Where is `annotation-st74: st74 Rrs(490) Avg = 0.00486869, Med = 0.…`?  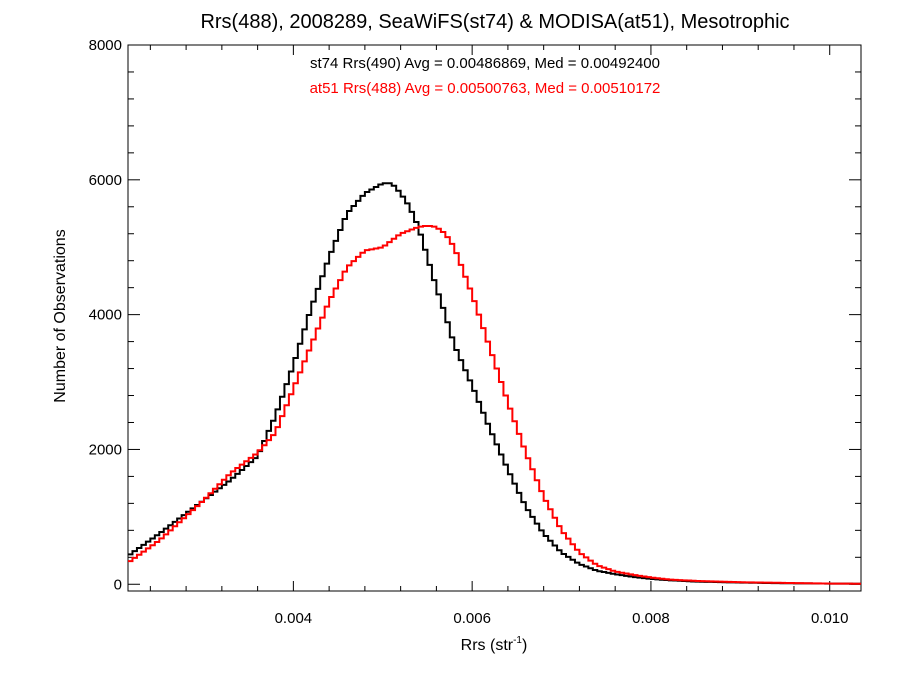 annotation-st74: st74 Rrs(490) Avg = 0.00486869, Med = 0.… is located at coordinates (485, 63).